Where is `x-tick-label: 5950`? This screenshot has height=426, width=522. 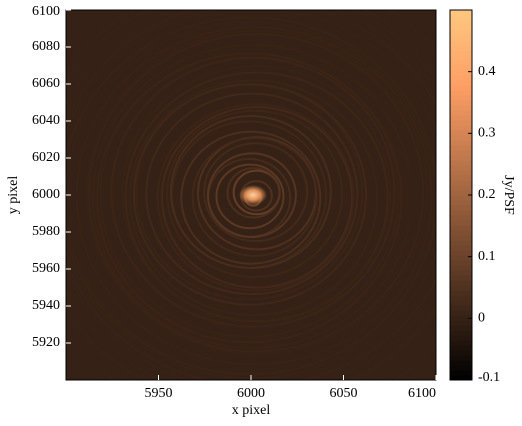
x-tick-label: 5950 is located at coordinates (159, 393).